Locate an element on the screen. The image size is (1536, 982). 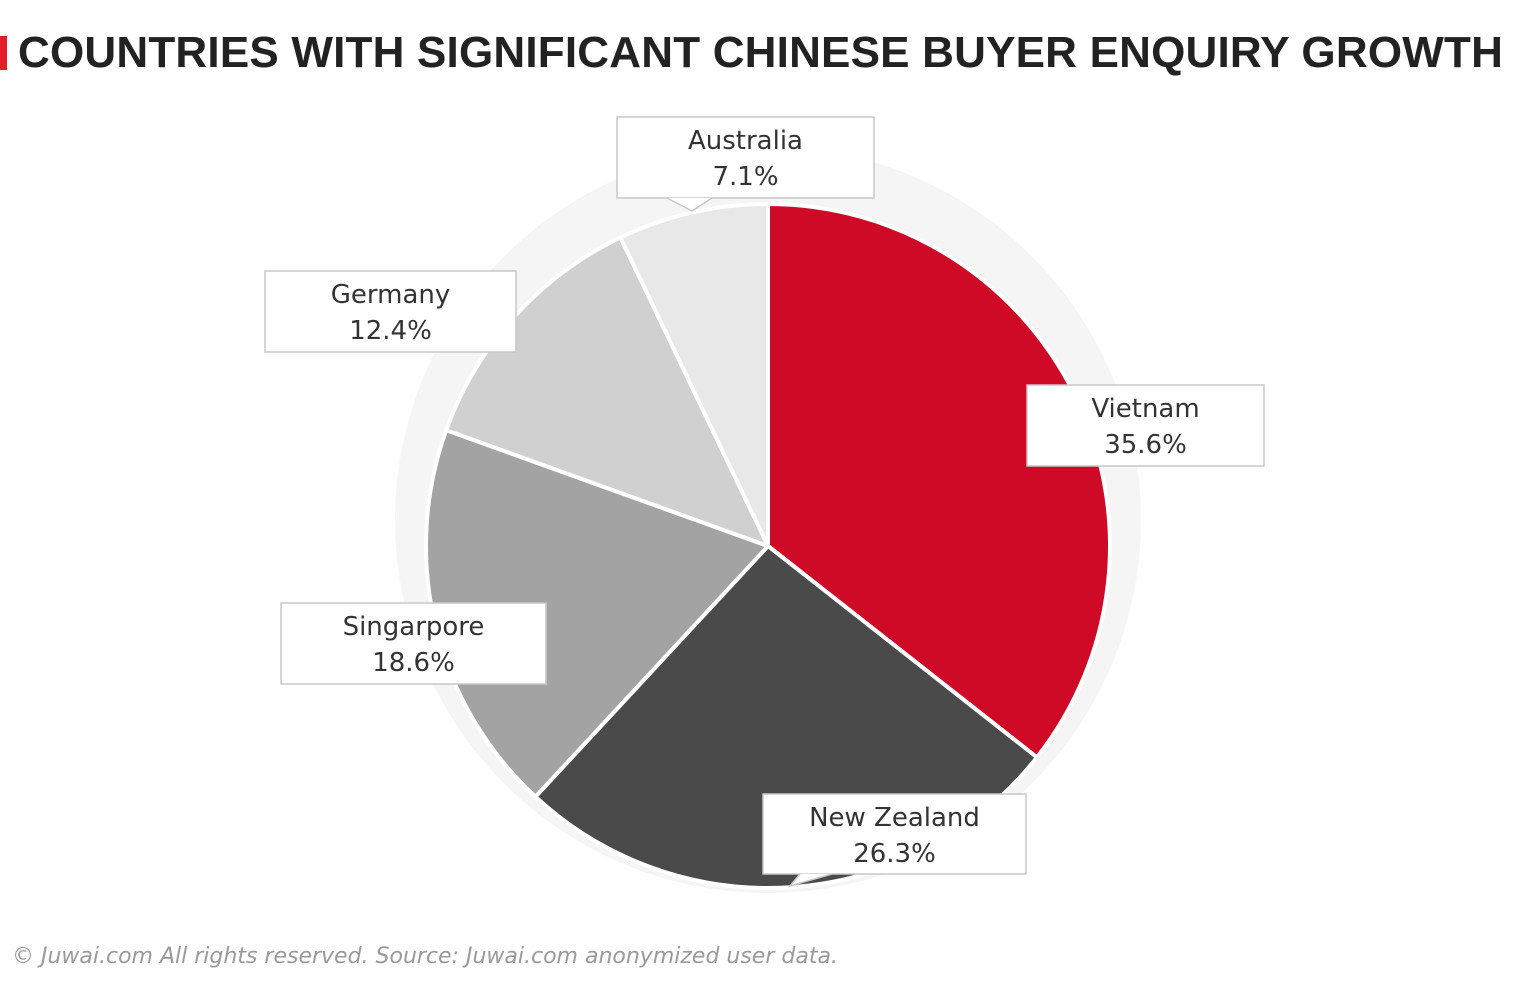
label-box-vietnam: Vietnam 35.6% is located at coordinates (1145, 425).